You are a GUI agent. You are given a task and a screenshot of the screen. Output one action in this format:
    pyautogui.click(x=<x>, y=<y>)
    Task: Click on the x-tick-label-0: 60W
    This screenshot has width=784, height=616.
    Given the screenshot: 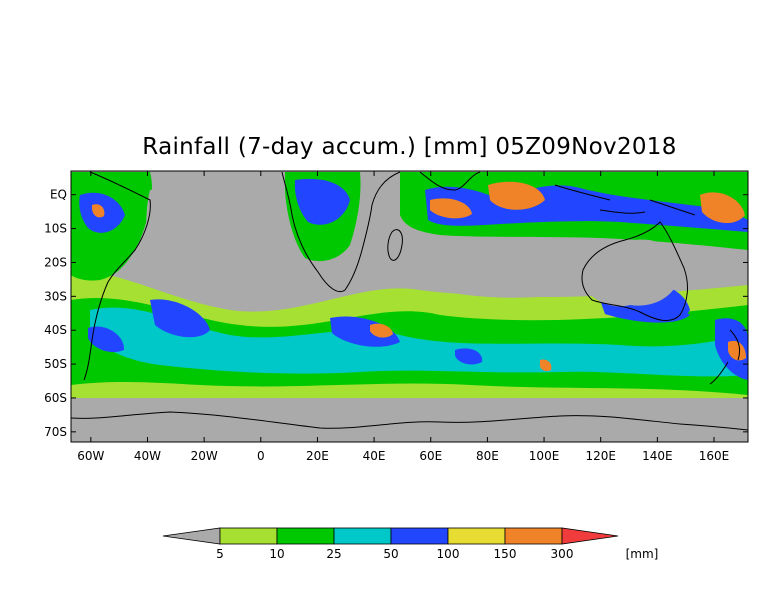 What is the action you would take?
    pyautogui.click(x=90, y=456)
    